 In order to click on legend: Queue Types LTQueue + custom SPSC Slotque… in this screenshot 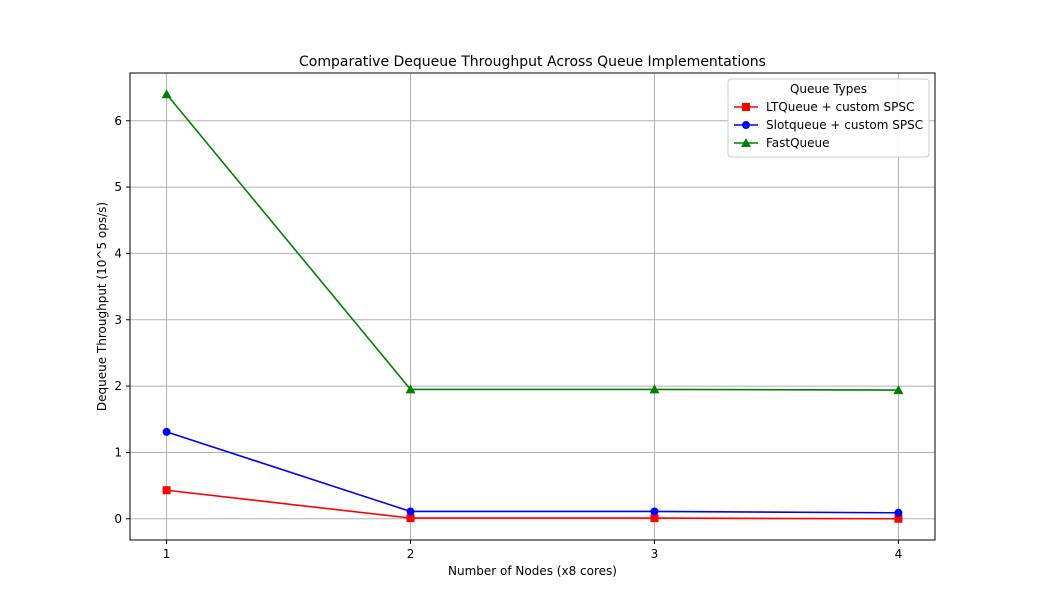, I will do `click(828, 118)`.